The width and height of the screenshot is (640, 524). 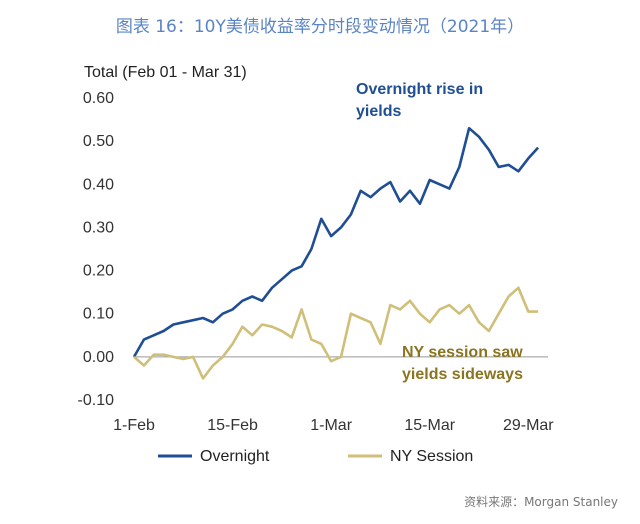 What do you see at coordinates (331, 425) in the screenshot?
I see `x-tick-label: 1-Mar` at bounding box center [331, 425].